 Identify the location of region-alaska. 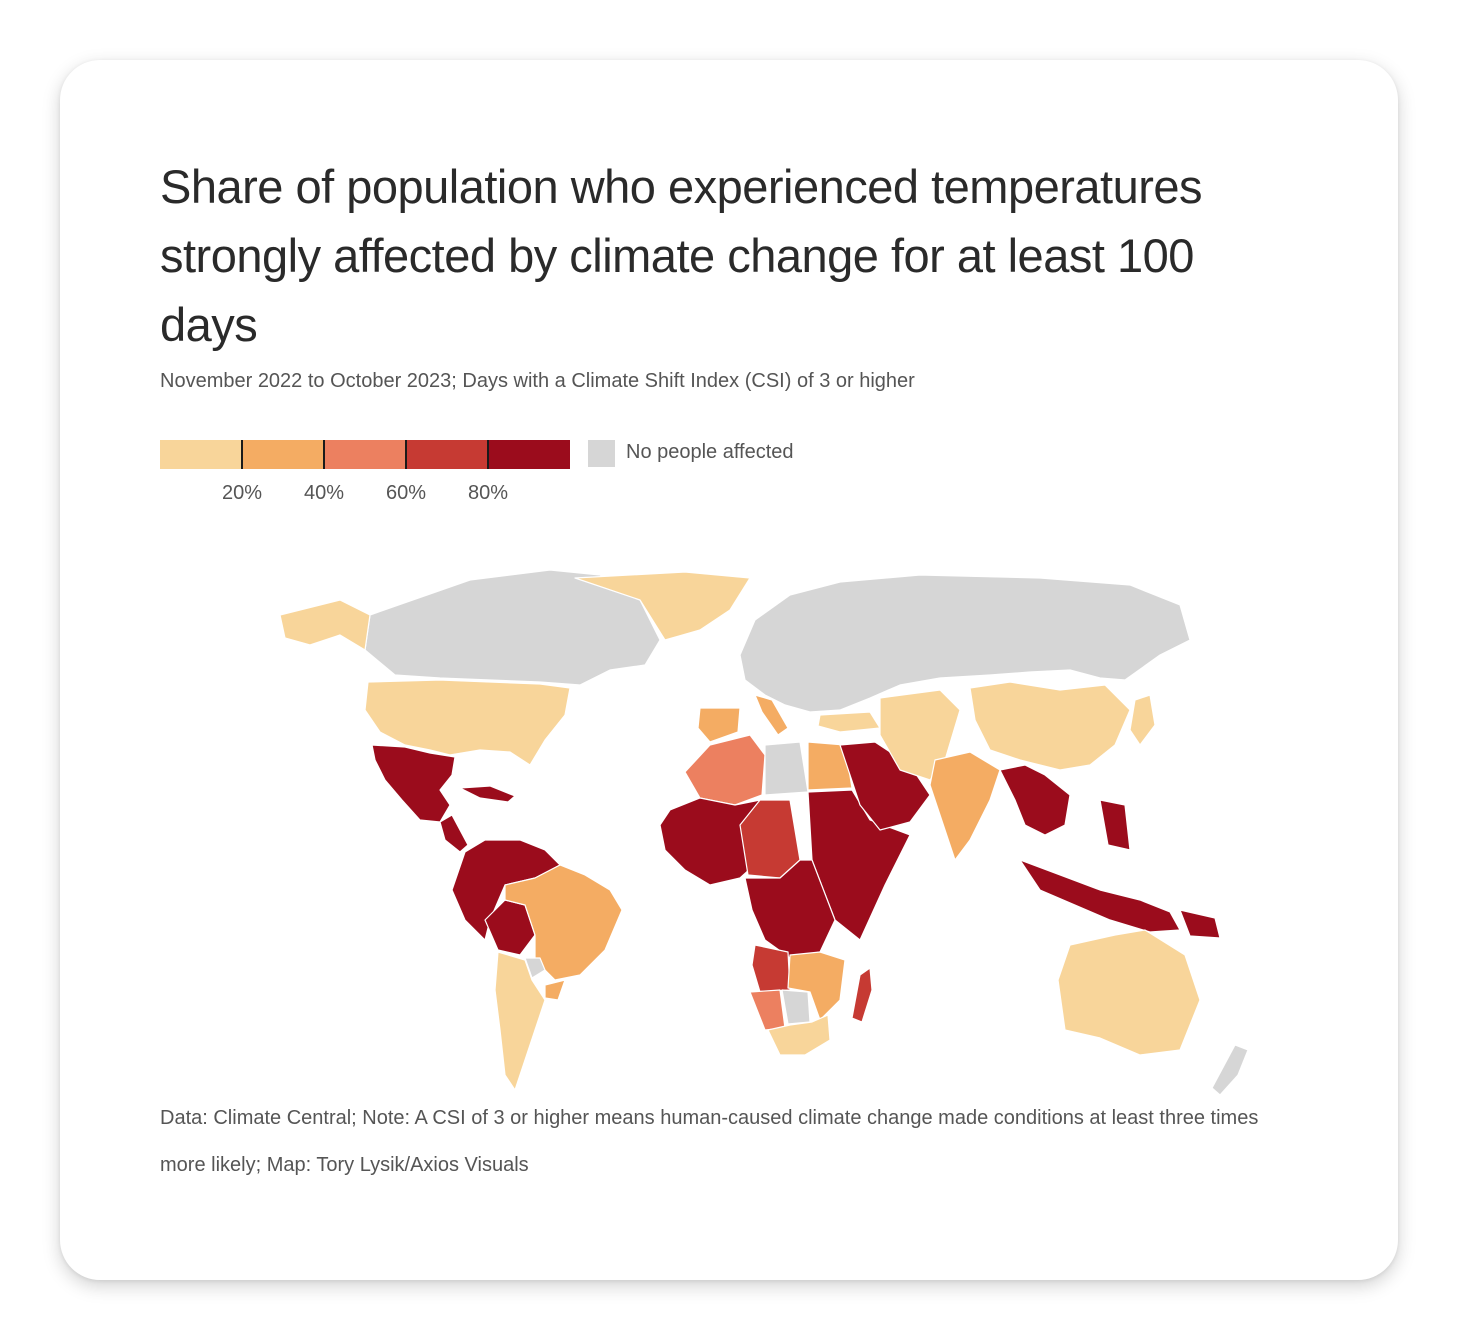
(325, 625).